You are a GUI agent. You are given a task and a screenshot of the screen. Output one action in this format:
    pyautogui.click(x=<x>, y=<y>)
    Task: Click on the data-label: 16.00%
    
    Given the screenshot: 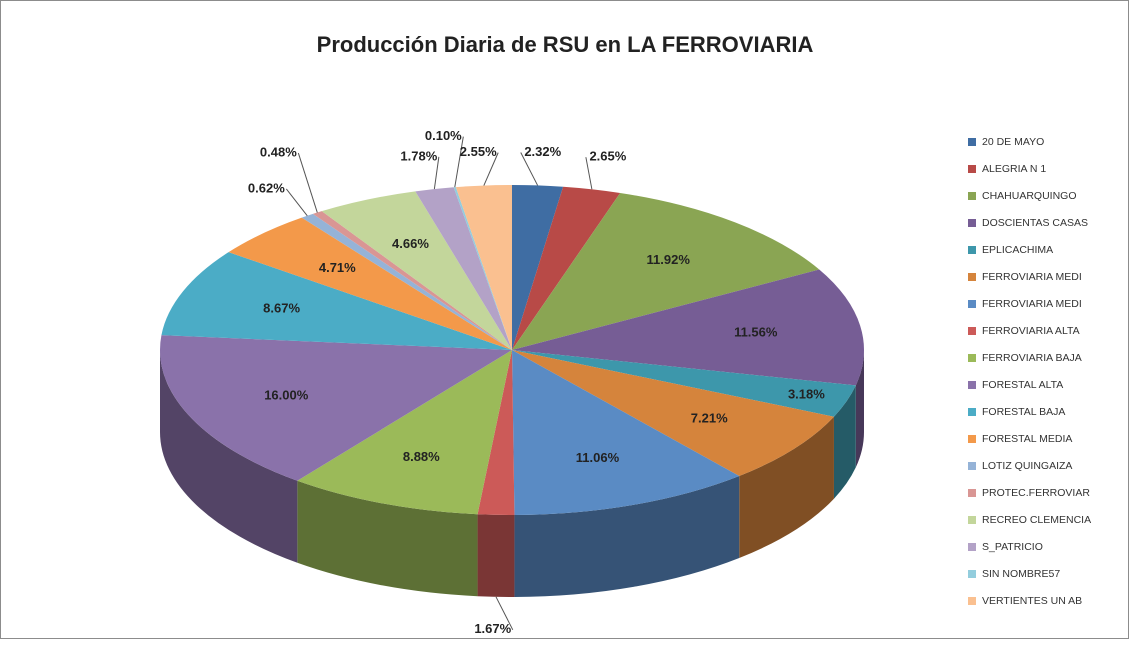 What is the action you would take?
    pyautogui.click(x=286, y=395)
    